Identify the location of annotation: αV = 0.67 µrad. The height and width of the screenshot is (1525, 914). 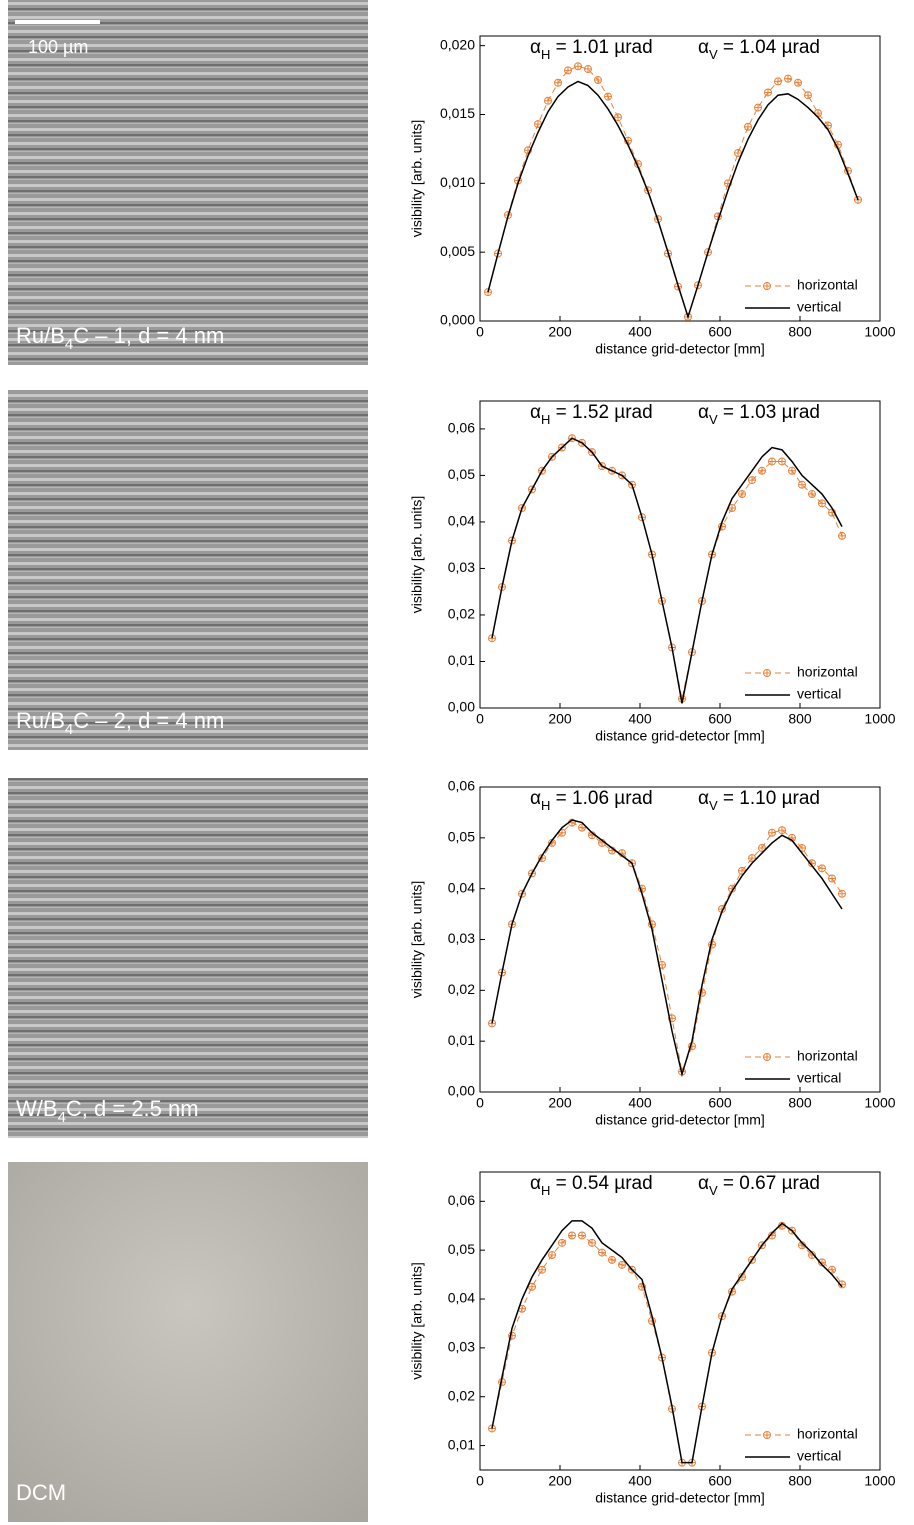
(759, 1185).